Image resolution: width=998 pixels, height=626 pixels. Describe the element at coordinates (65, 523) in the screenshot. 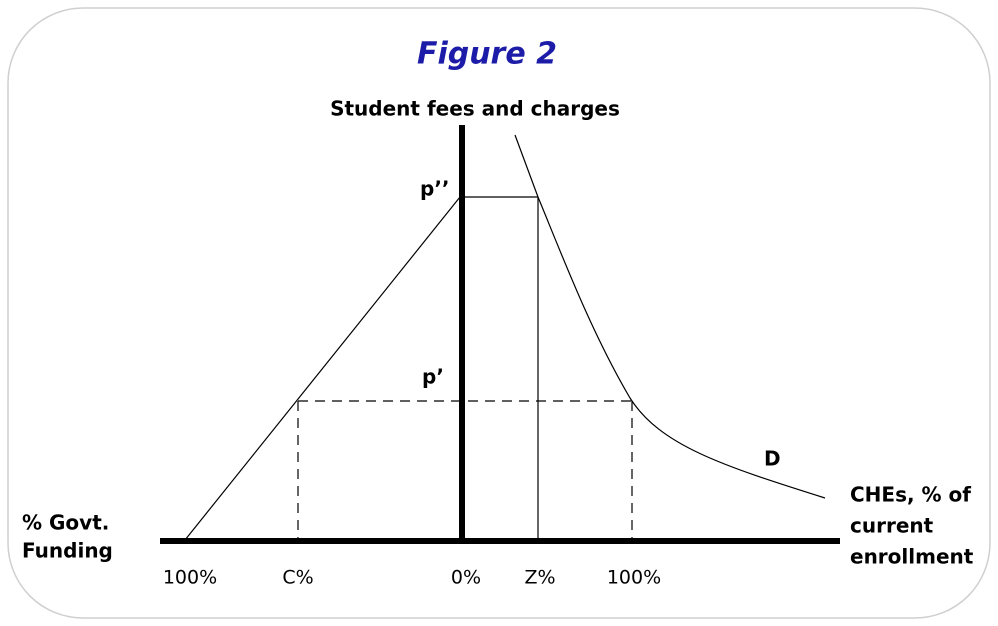

I see `left-axis-label: % Govt.` at that location.